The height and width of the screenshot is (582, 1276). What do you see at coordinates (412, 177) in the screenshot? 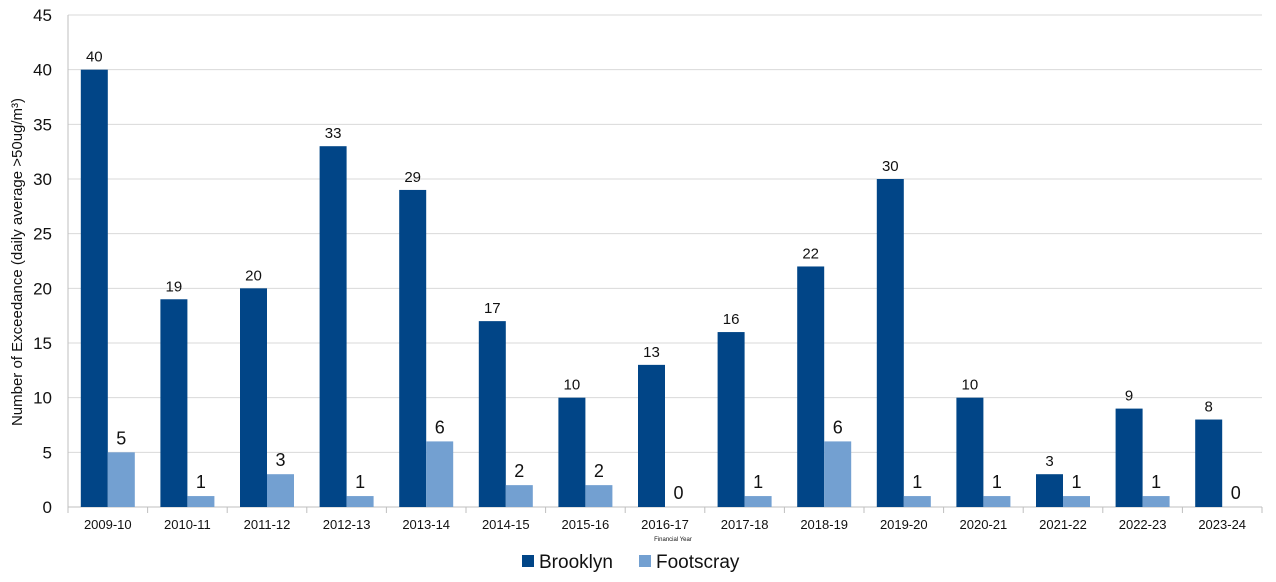
I see `data-label-brooklyn: 29` at bounding box center [412, 177].